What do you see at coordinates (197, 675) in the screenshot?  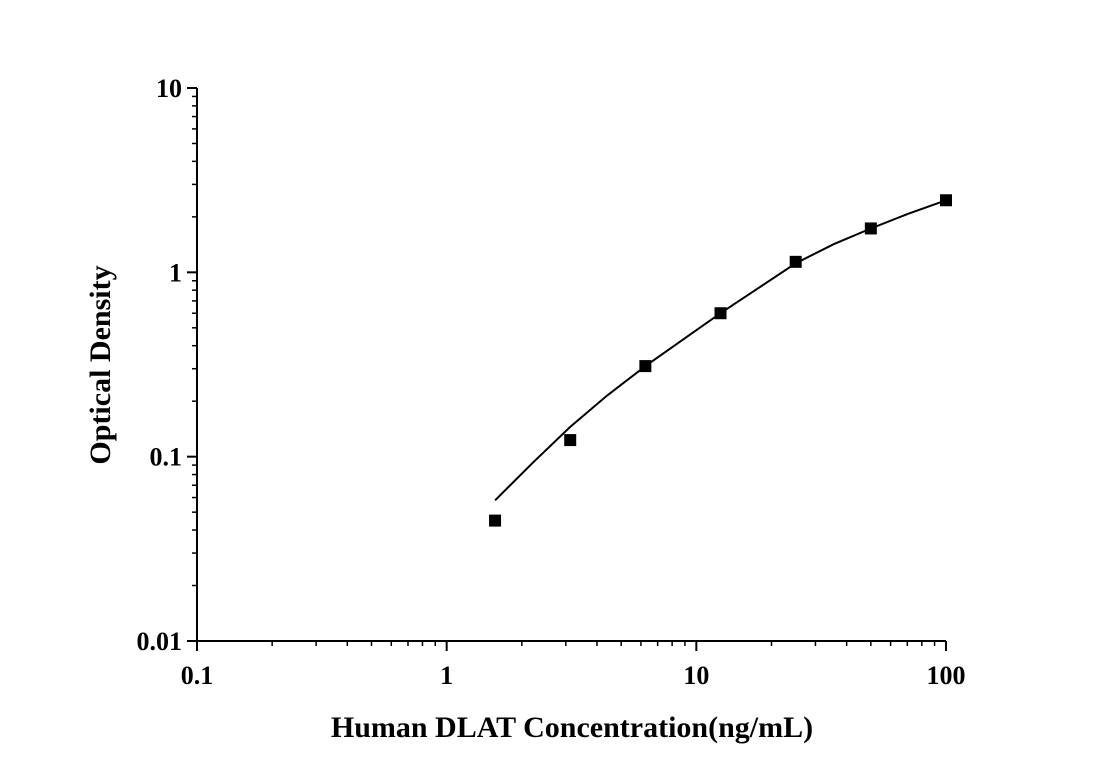 I see `x-tick-label: 0.1` at bounding box center [197, 675].